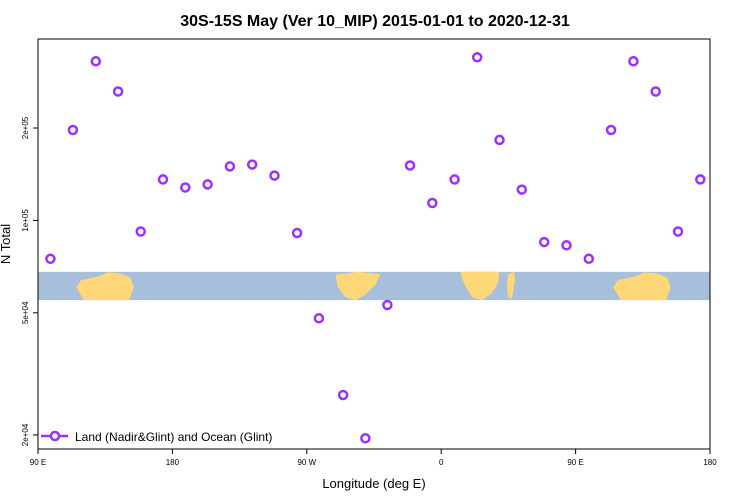 The image size is (750, 500). I want to click on land-south-america, so click(358, 286).